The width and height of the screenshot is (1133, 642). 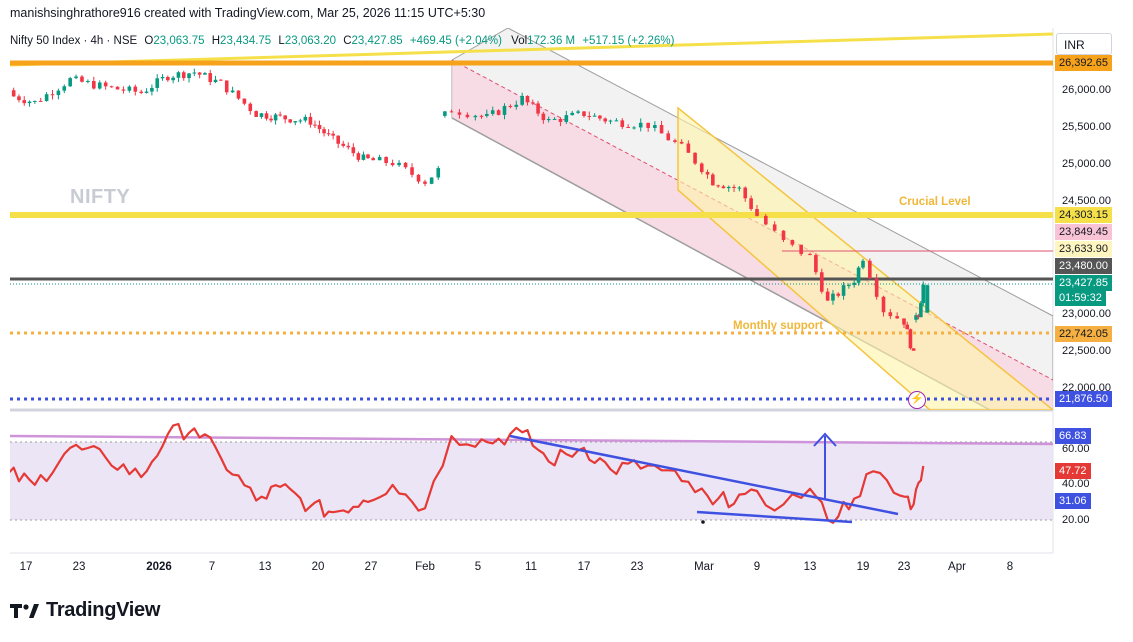 I want to click on yellow-trendline-top, so click(x=531, y=49).